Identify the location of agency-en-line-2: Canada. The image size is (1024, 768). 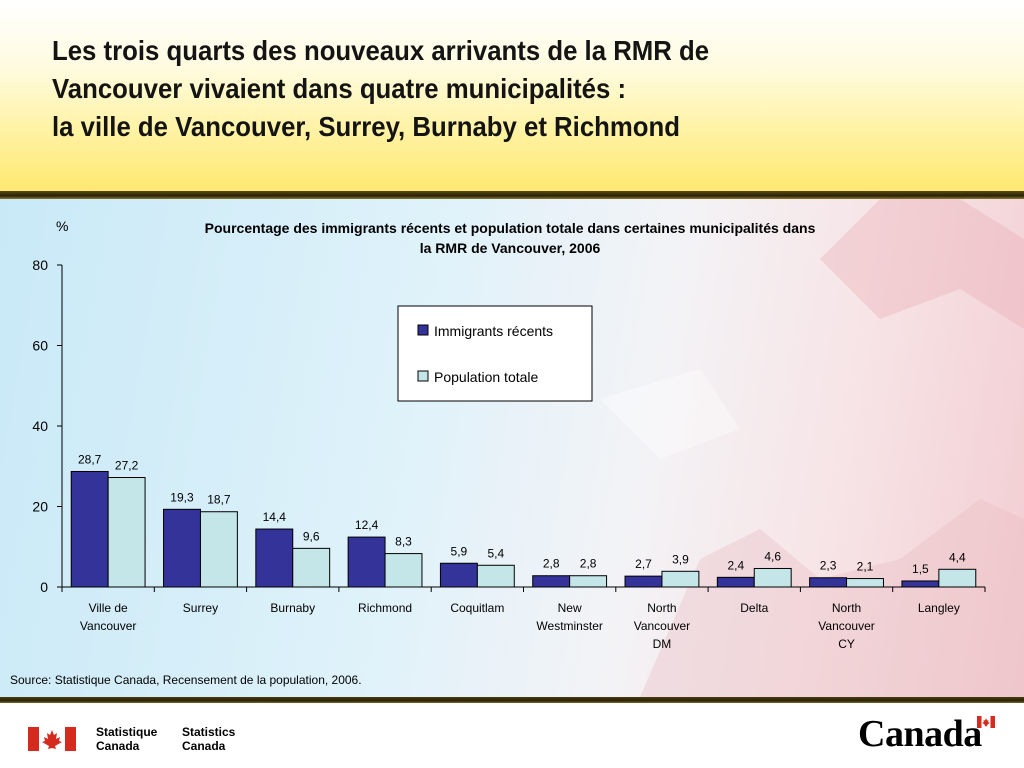
(204, 746).